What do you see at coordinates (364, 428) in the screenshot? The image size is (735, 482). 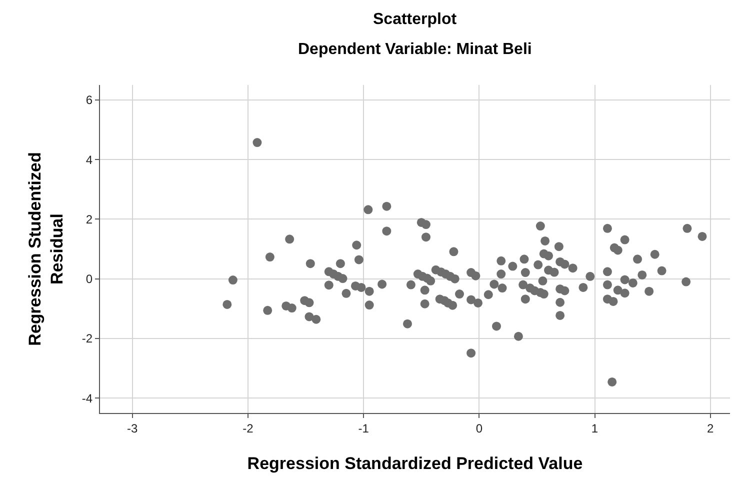 I see `x-tick-label: -1` at bounding box center [364, 428].